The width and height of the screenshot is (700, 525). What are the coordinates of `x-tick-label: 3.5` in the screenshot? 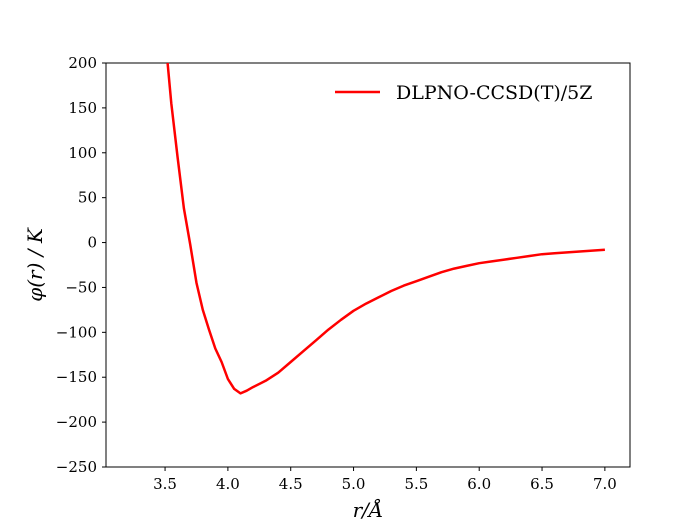 It's located at (165, 484).